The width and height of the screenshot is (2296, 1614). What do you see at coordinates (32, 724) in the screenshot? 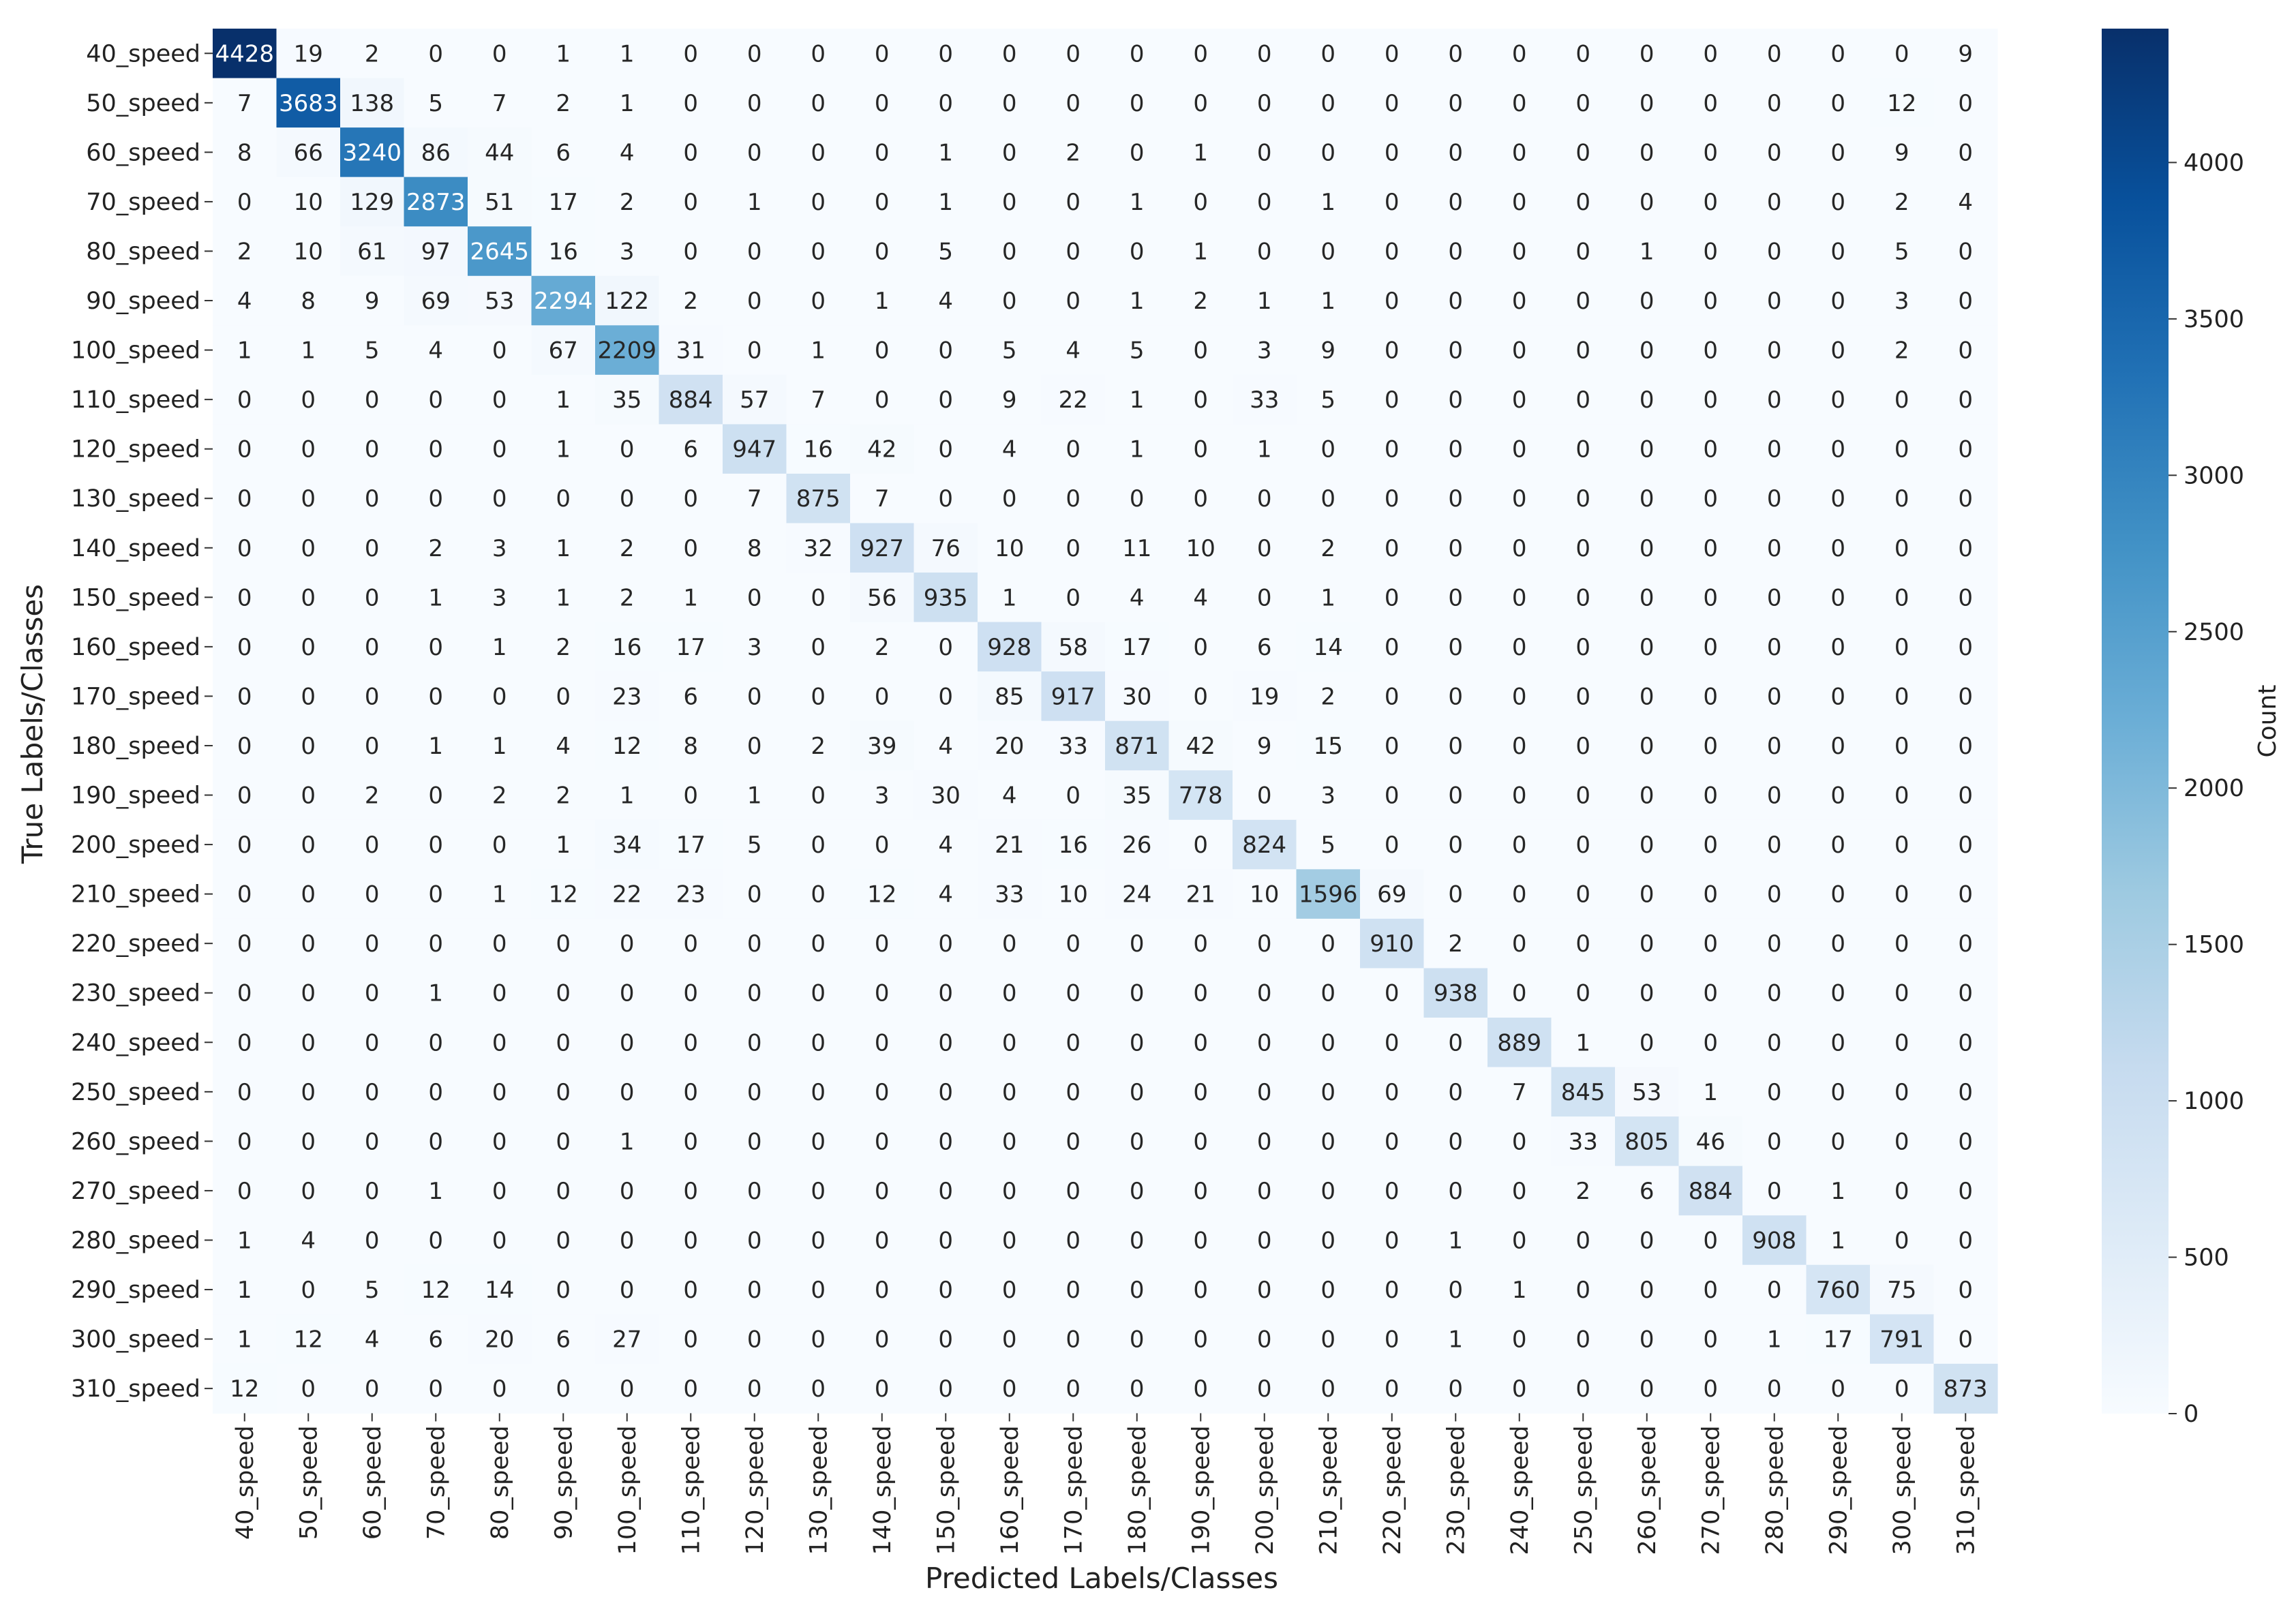
I see `y-axis-label: True Labels/Classes` at bounding box center [32, 724].